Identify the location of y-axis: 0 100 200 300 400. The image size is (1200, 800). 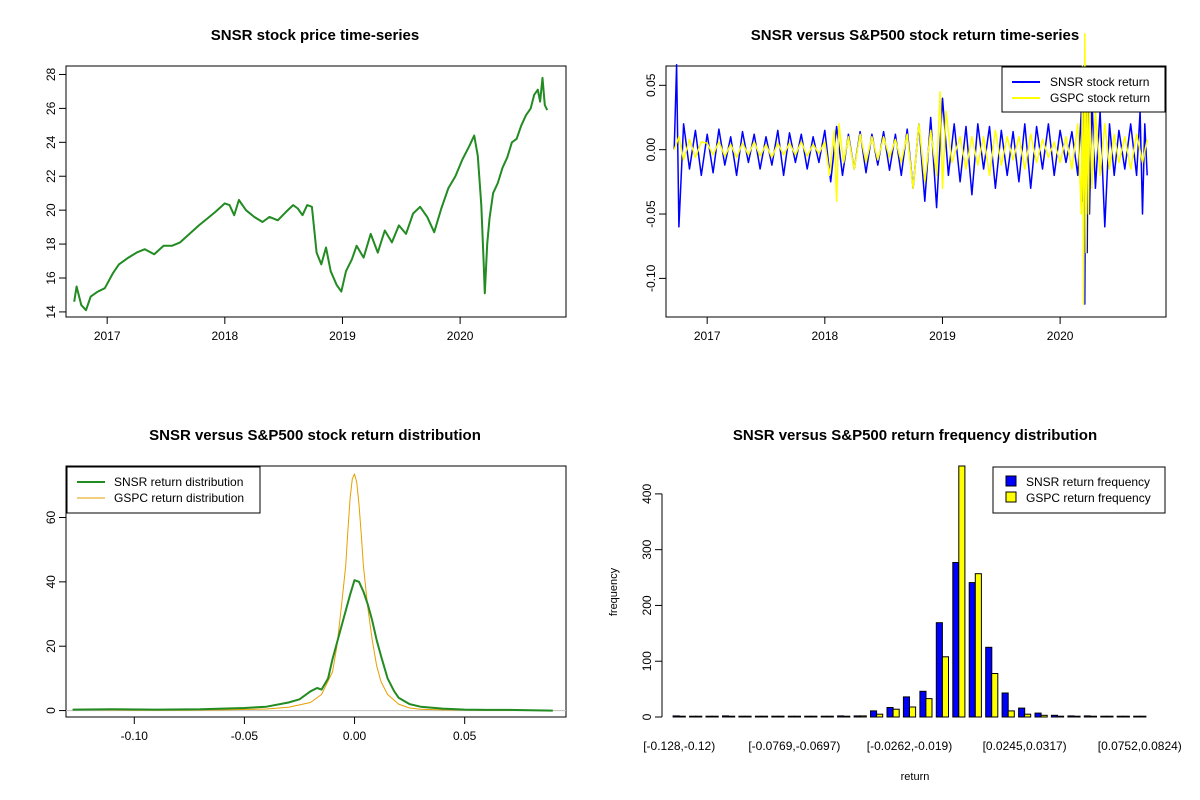
(651, 602).